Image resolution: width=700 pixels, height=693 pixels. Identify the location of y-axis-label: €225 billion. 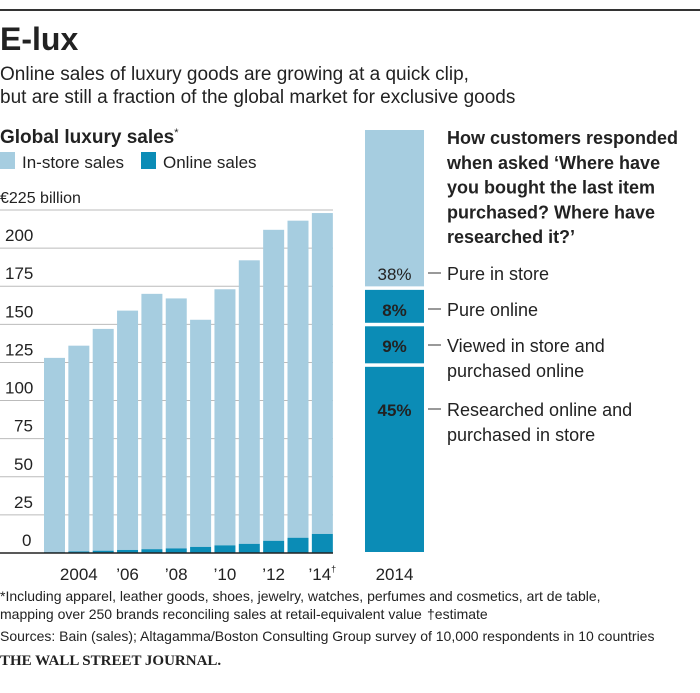
(40, 198).